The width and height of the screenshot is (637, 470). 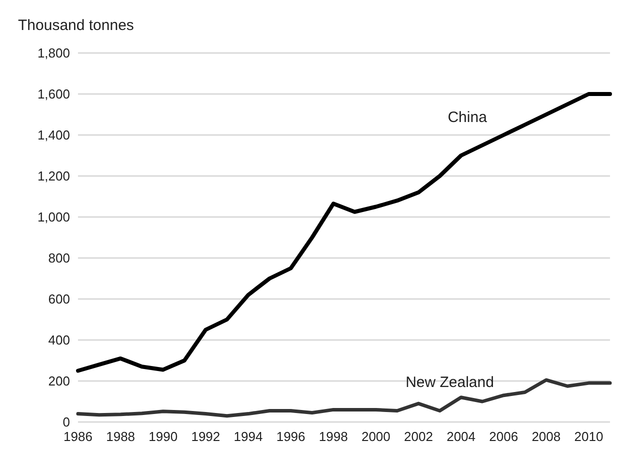 I want to click on series-label: China, so click(x=468, y=117).